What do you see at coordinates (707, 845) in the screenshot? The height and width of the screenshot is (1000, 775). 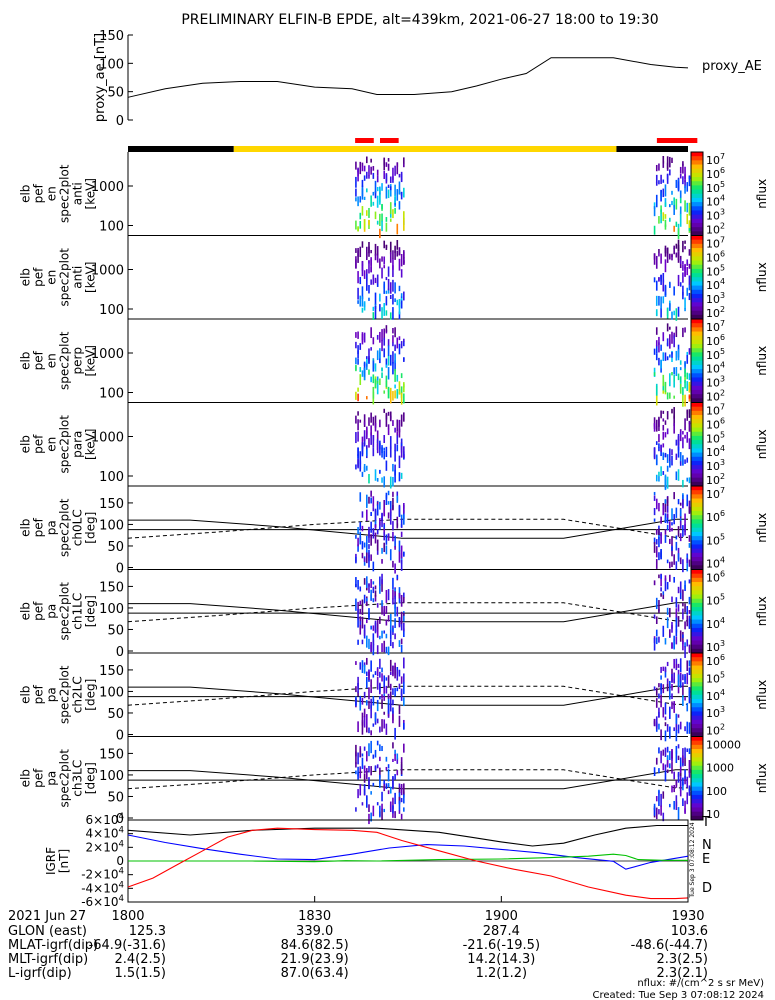 I see `igrf-legend-N: N` at bounding box center [707, 845].